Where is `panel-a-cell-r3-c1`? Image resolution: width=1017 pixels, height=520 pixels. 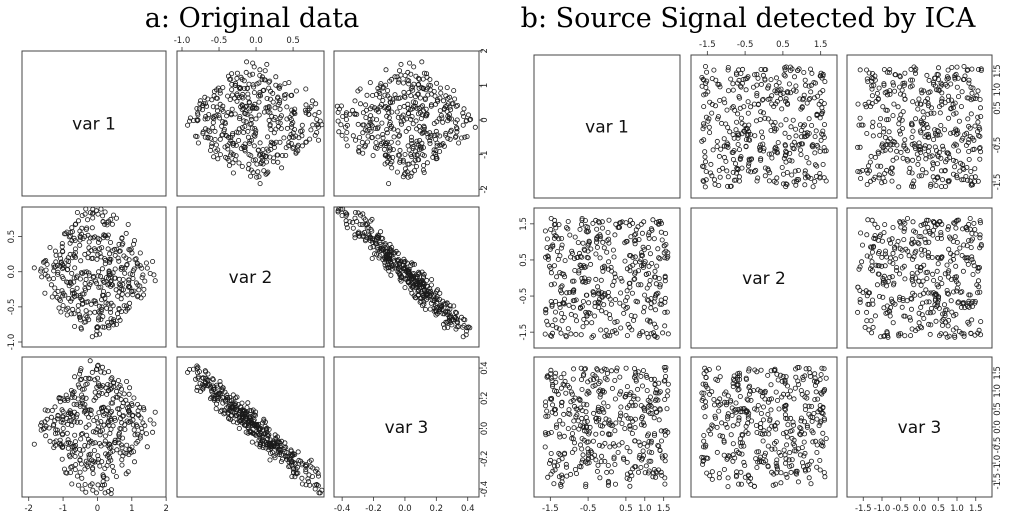
panel-a-cell-r3-c1 is located at coordinates (94, 427).